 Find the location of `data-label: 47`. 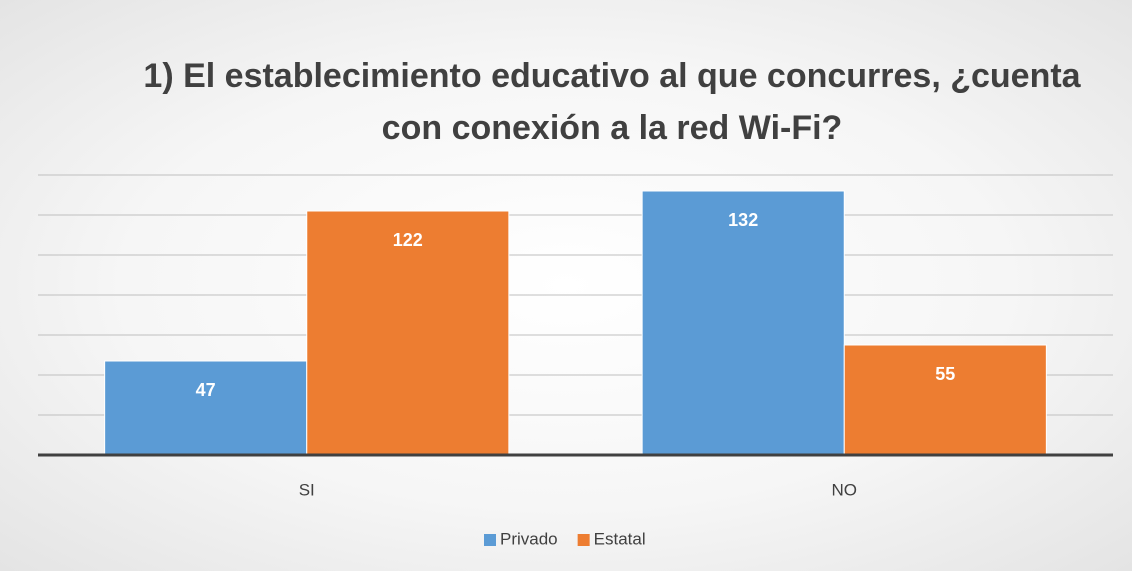

data-label: 47 is located at coordinates (206, 390).